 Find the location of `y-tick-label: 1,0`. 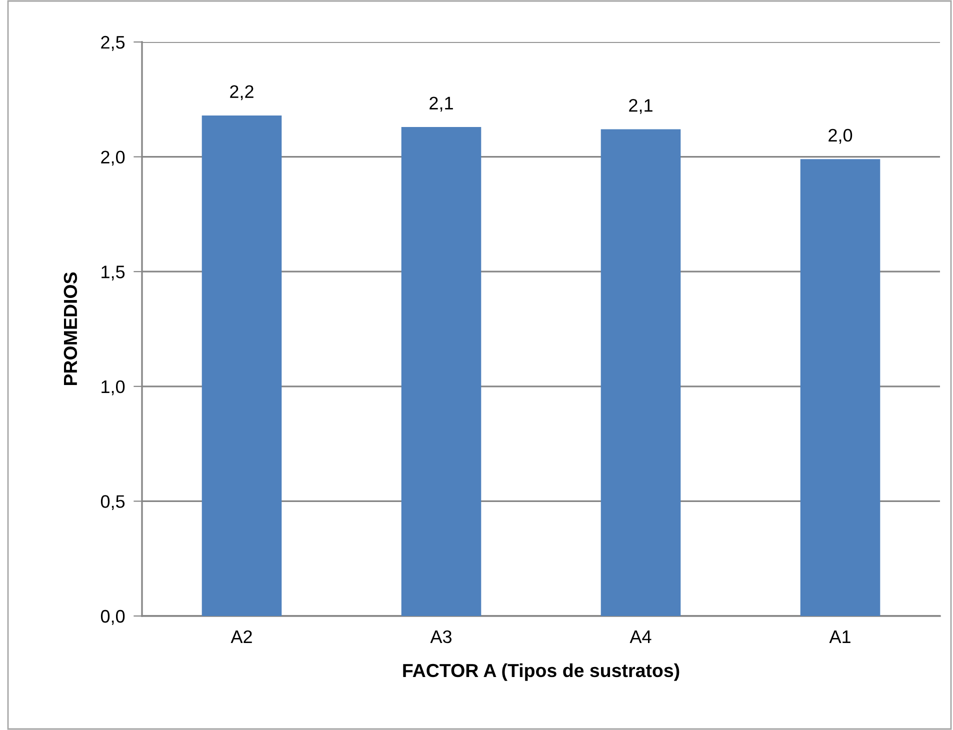

y-tick-label: 1,0 is located at coordinates (113, 388).